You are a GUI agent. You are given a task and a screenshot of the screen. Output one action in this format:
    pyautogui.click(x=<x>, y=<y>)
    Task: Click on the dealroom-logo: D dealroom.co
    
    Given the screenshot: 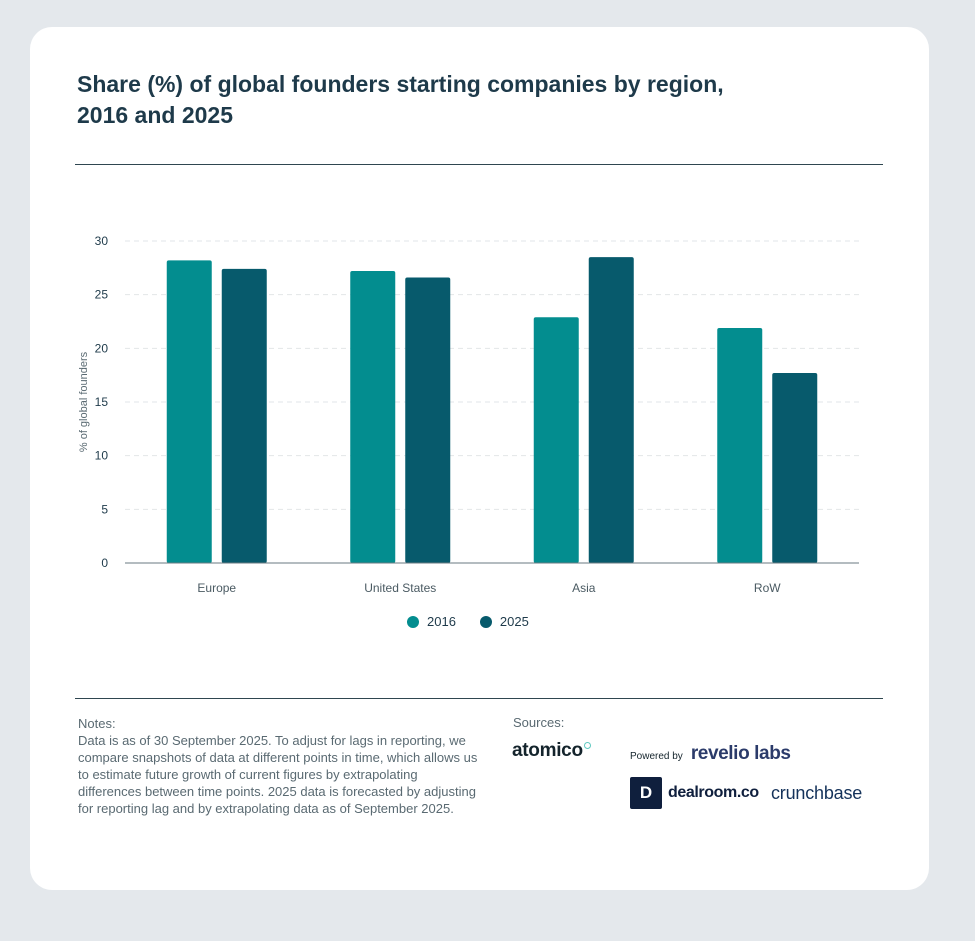 What is the action you would take?
    pyautogui.click(x=694, y=793)
    